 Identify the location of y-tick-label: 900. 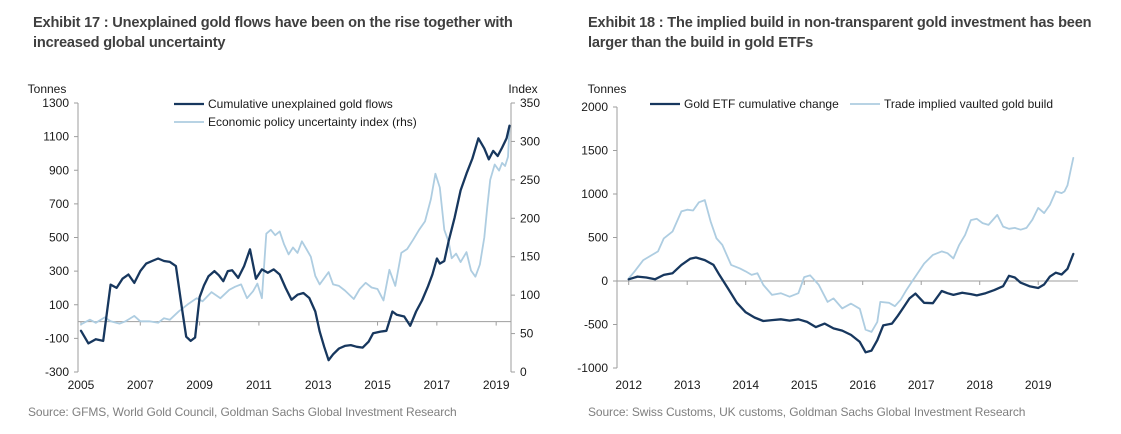
(59, 170).